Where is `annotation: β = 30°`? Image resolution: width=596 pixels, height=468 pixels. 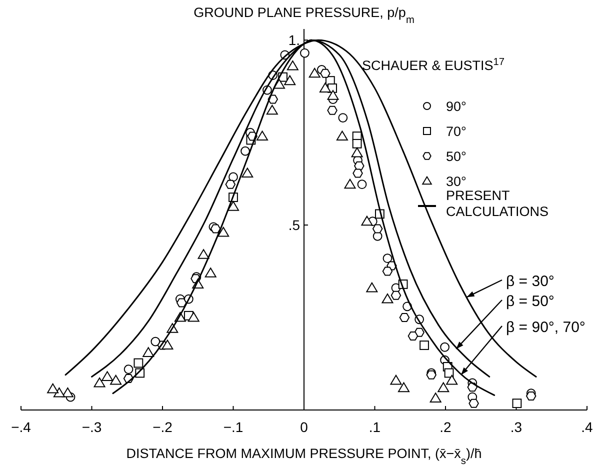
annotation: β = 30° is located at coordinates (530, 281).